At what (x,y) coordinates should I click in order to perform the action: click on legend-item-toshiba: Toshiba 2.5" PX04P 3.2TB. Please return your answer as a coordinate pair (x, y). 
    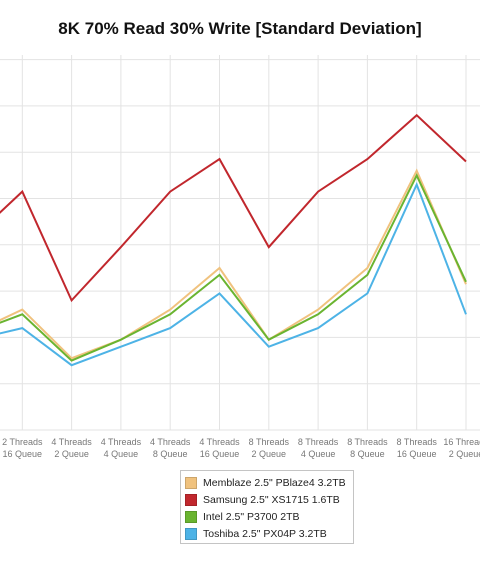
    Looking at the image, I should click on (269, 533).